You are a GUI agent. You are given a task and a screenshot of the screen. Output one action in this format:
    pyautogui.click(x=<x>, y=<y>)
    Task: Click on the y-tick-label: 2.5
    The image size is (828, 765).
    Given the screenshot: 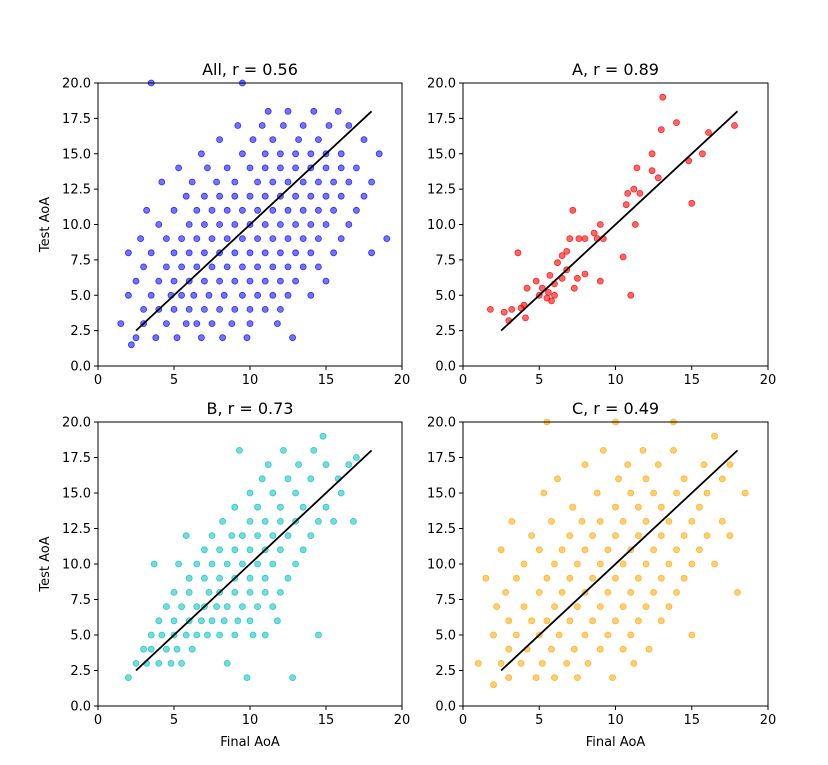 What is the action you would take?
    pyautogui.click(x=445, y=331)
    